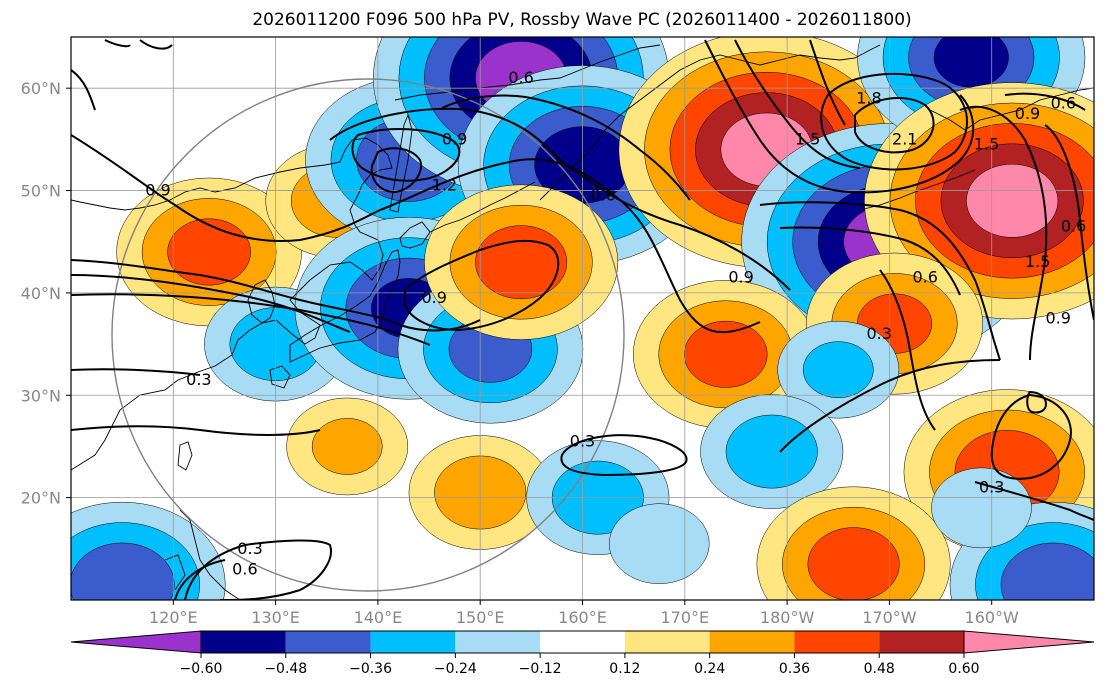  Describe the element at coordinates (709, 669) in the screenshot. I see `colorbar-tick-label: 0.24` at that location.